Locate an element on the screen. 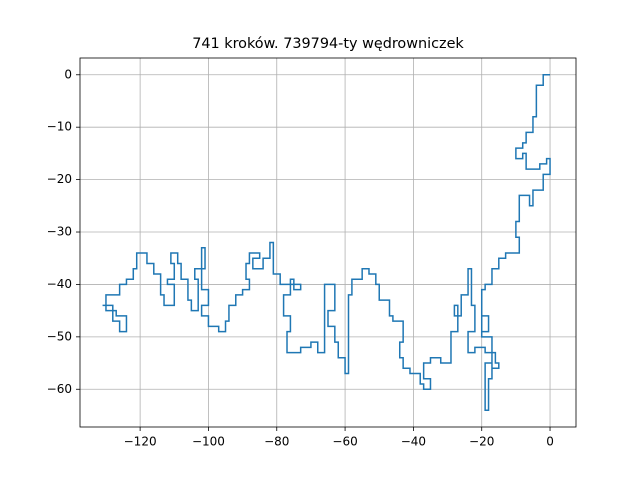  x-tick-label: 0 is located at coordinates (550, 442).